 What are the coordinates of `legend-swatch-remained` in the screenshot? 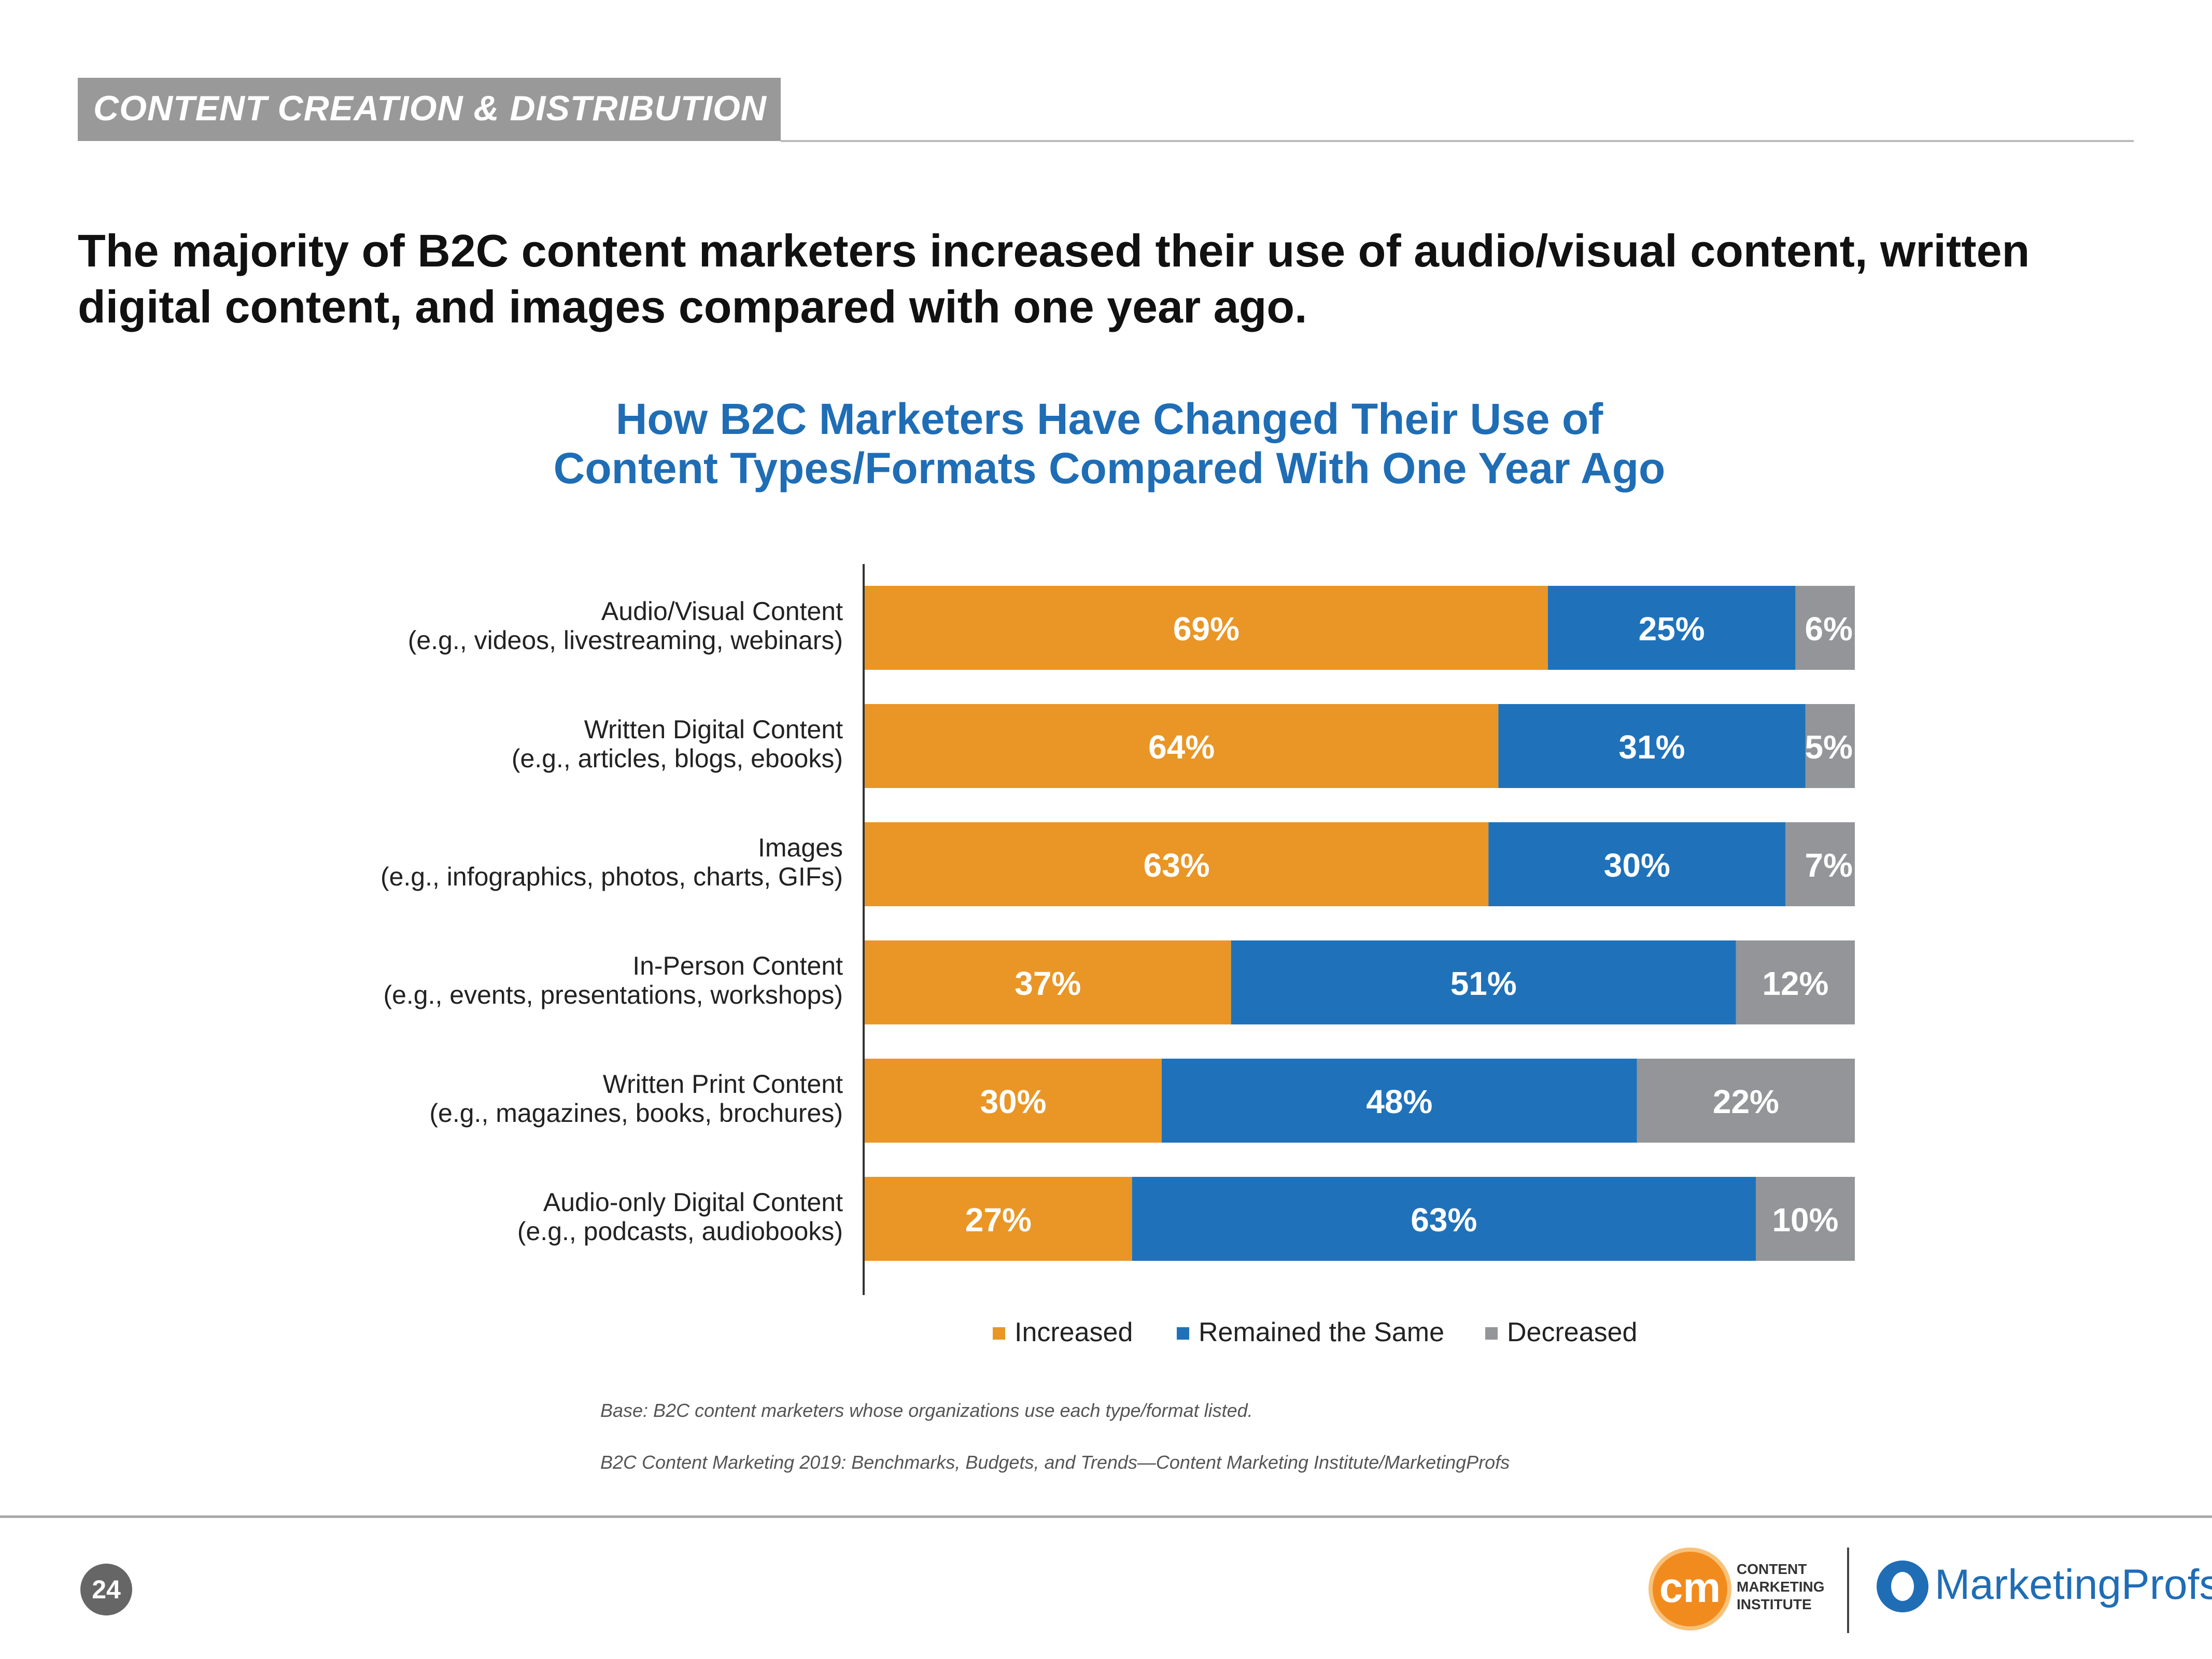 It's located at (1183, 1333).